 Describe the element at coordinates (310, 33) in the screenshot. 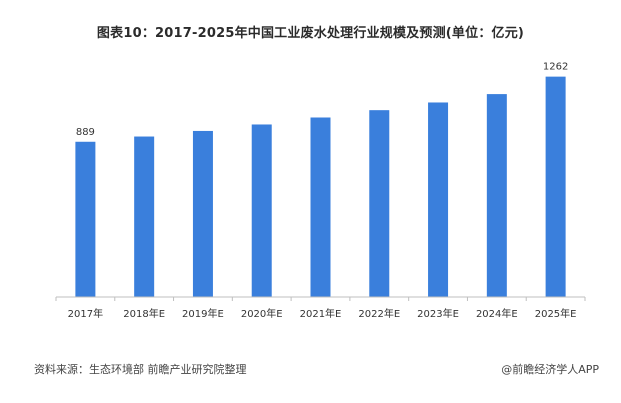

I see `chart-title: 图表10：2017-2025年中国工业废水处理行业规模及预测(单位：亿元)` at that location.